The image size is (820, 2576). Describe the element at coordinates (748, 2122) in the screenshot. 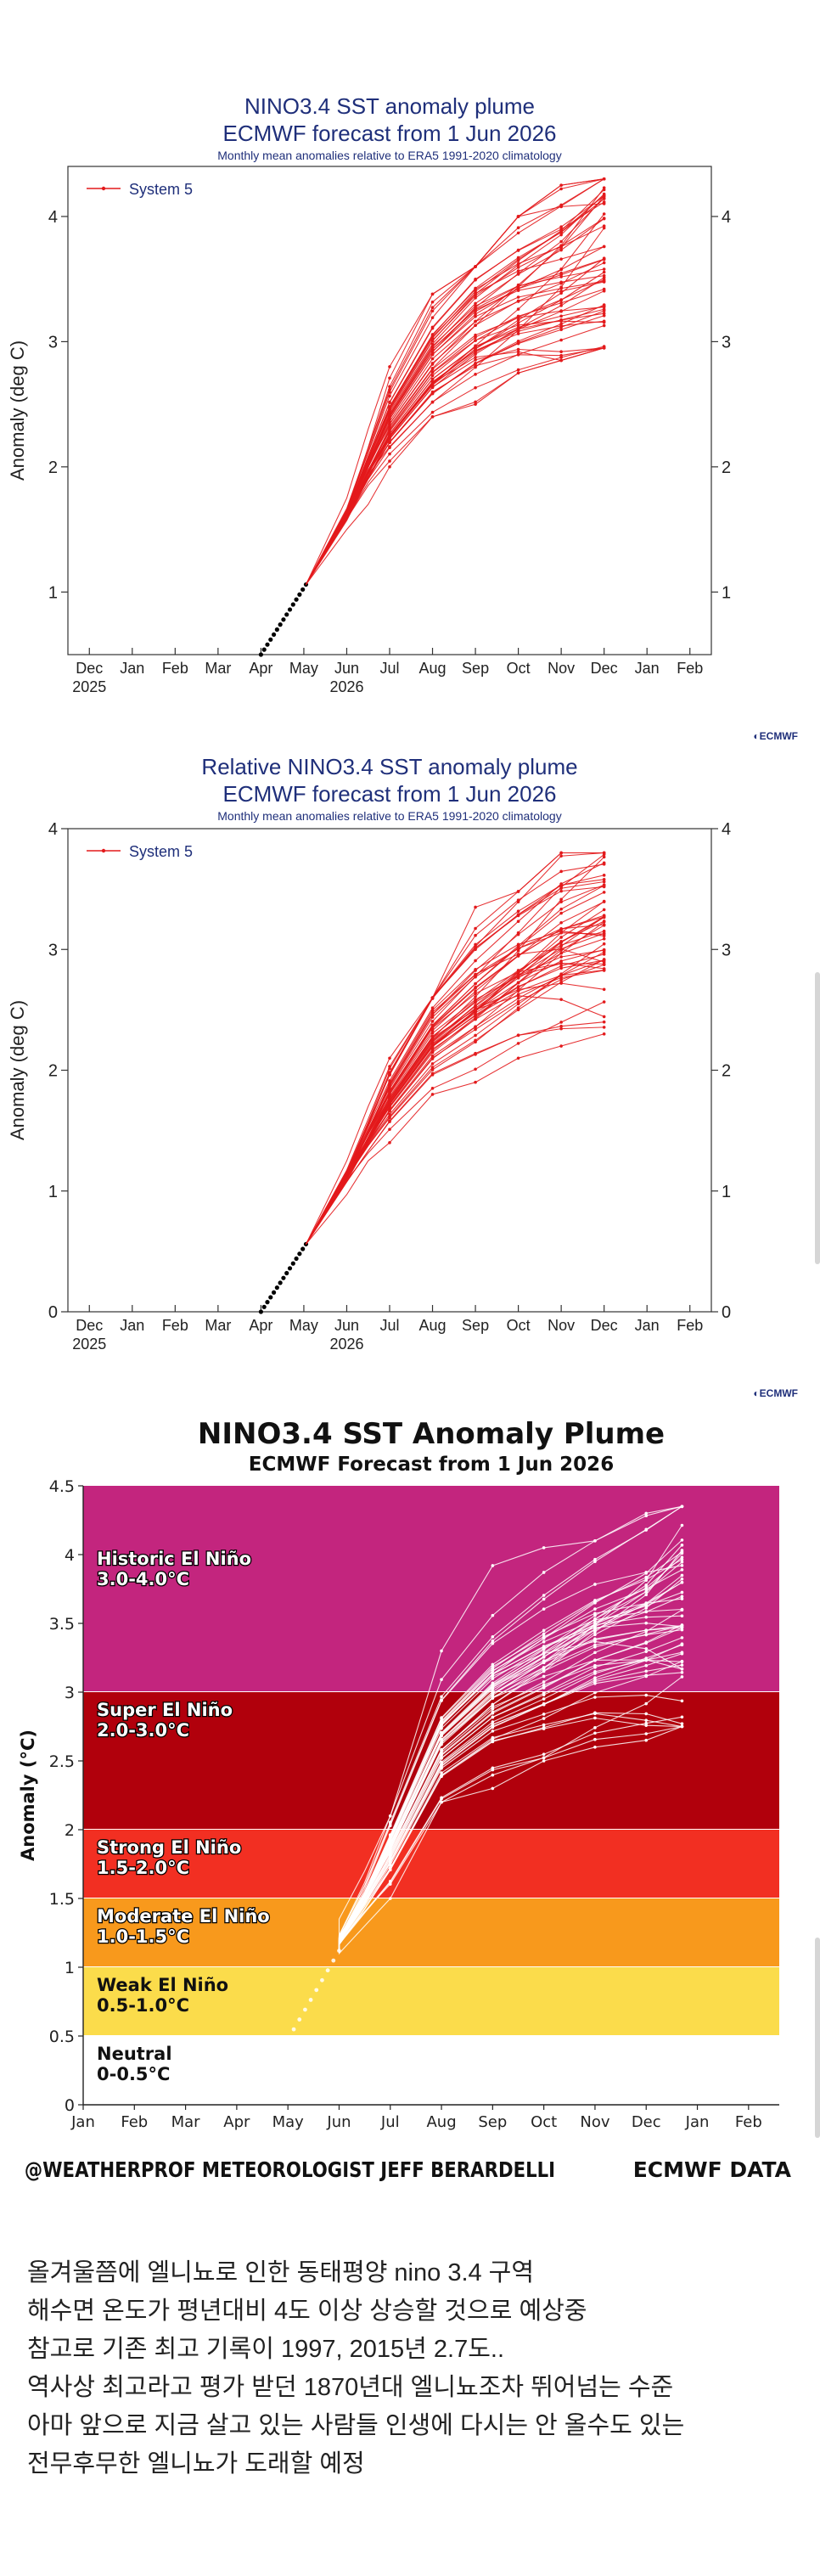

I see `x-tick-label: Feb` at that location.